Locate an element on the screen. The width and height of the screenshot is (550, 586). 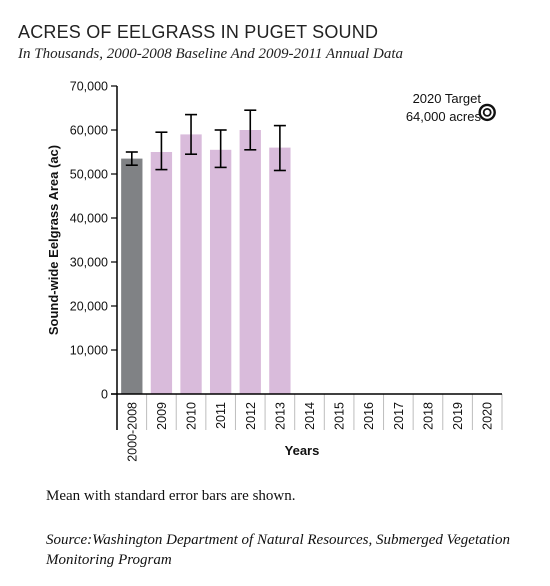
source-label: Source: is located at coordinates (69, 540).